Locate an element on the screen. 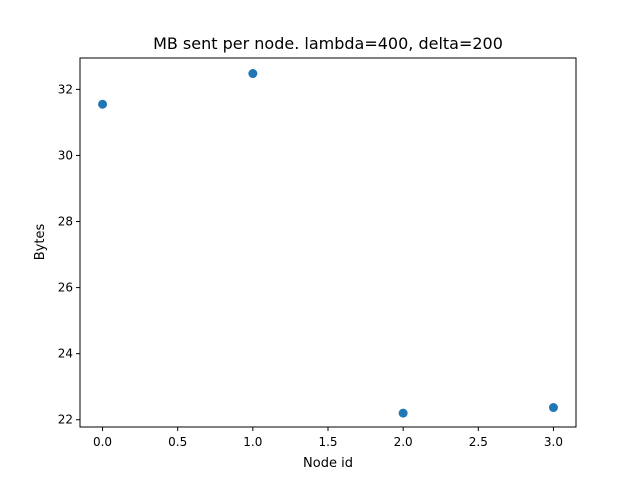  x-axis: 0.0 0.5 1.0 1.5 2.0 2.5 3.0 is located at coordinates (328, 438).